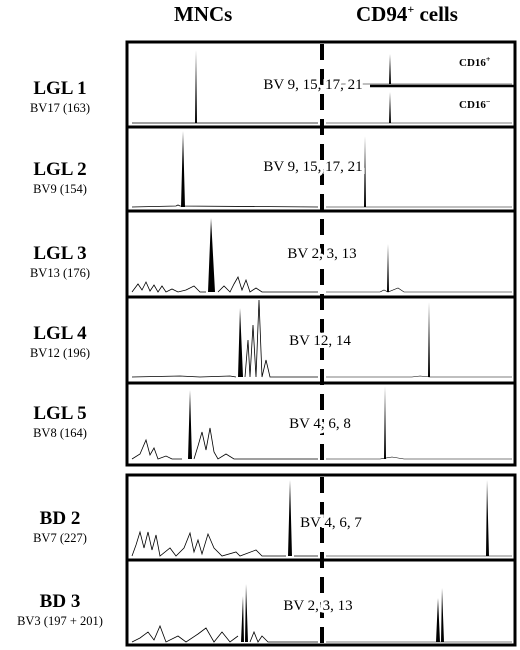 The width and height of the screenshot is (520, 650). Describe the element at coordinates (312, 85) in the screenshot. I see `bv-label-lgl1: BV 9, 15, 17, 21` at that location.